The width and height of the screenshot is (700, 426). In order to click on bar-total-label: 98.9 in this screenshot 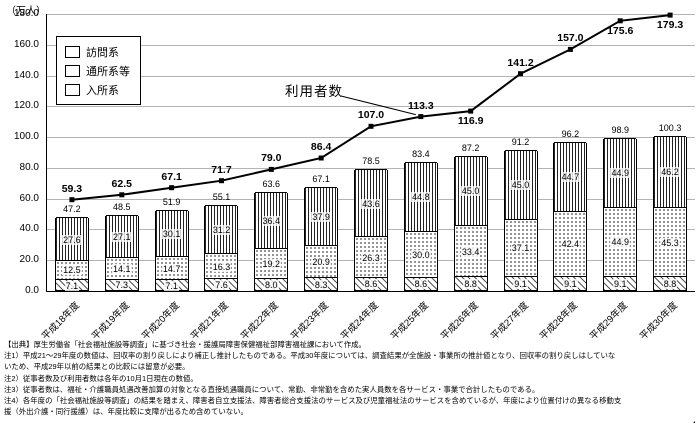, I will do `click(620, 129)`.